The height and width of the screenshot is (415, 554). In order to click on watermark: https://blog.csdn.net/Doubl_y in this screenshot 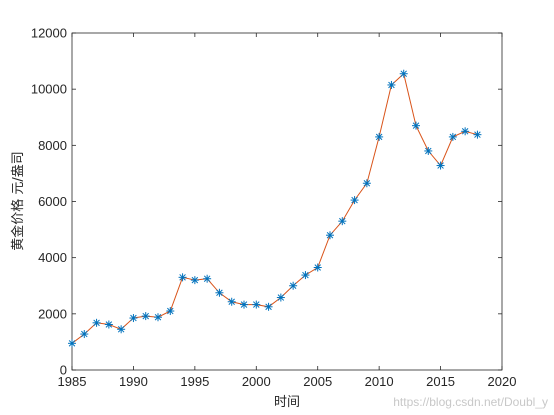, I will do `click(470, 402)`.